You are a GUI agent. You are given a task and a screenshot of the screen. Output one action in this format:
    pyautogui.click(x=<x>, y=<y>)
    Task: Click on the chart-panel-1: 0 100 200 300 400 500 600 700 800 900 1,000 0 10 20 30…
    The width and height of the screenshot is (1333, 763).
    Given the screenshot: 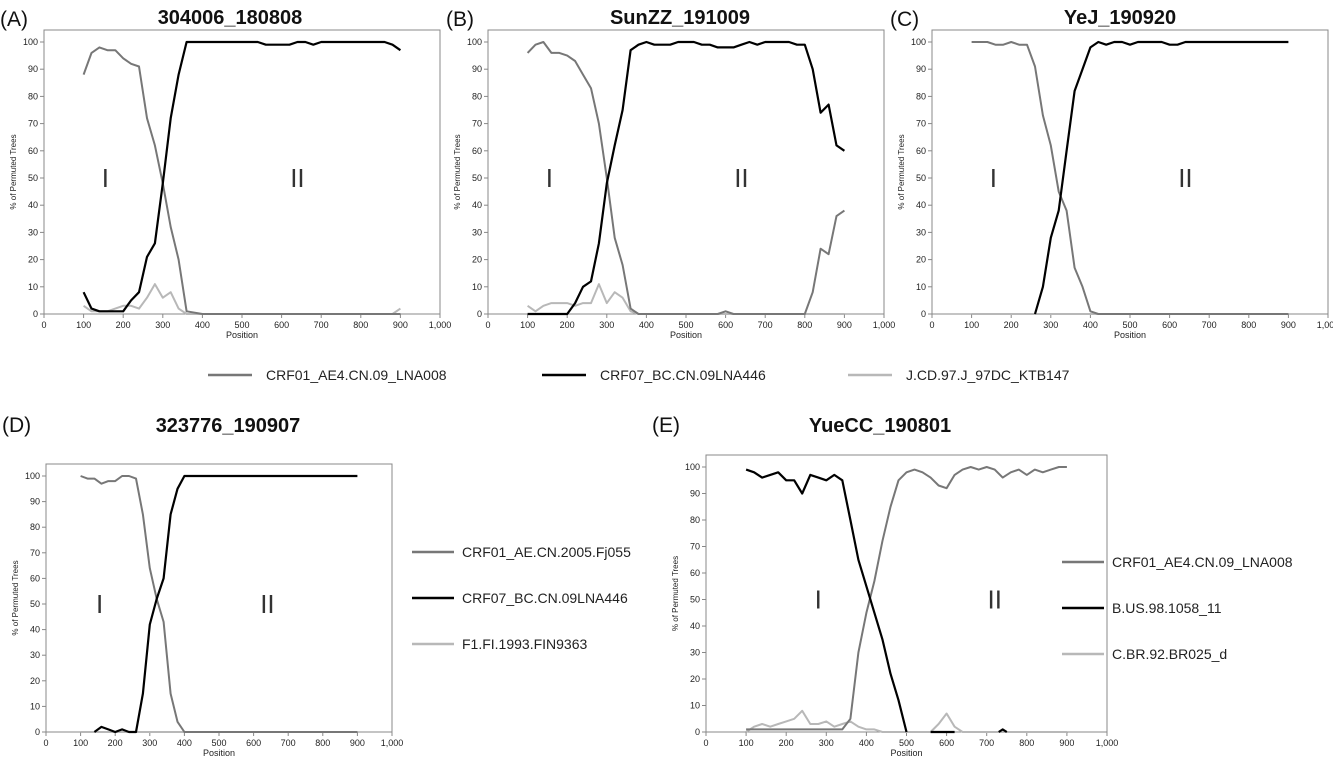 What is the action you would take?
    pyautogui.click(x=225, y=173)
    